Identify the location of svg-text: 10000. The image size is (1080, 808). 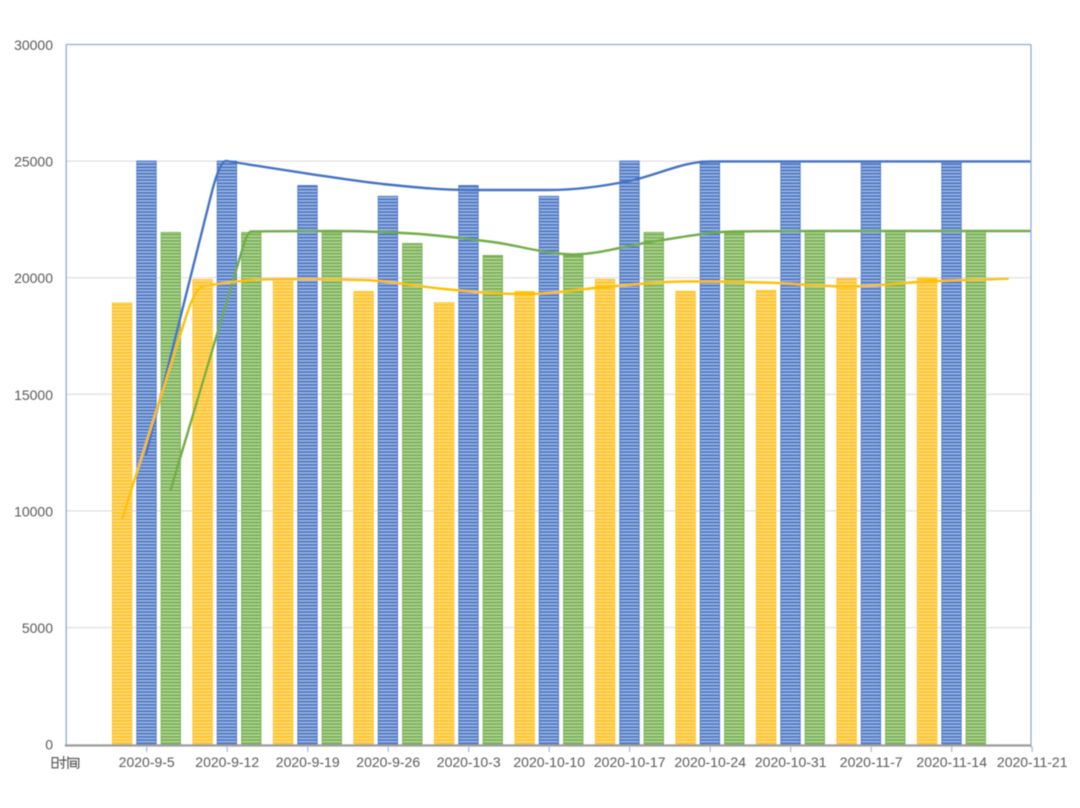
(33, 511).